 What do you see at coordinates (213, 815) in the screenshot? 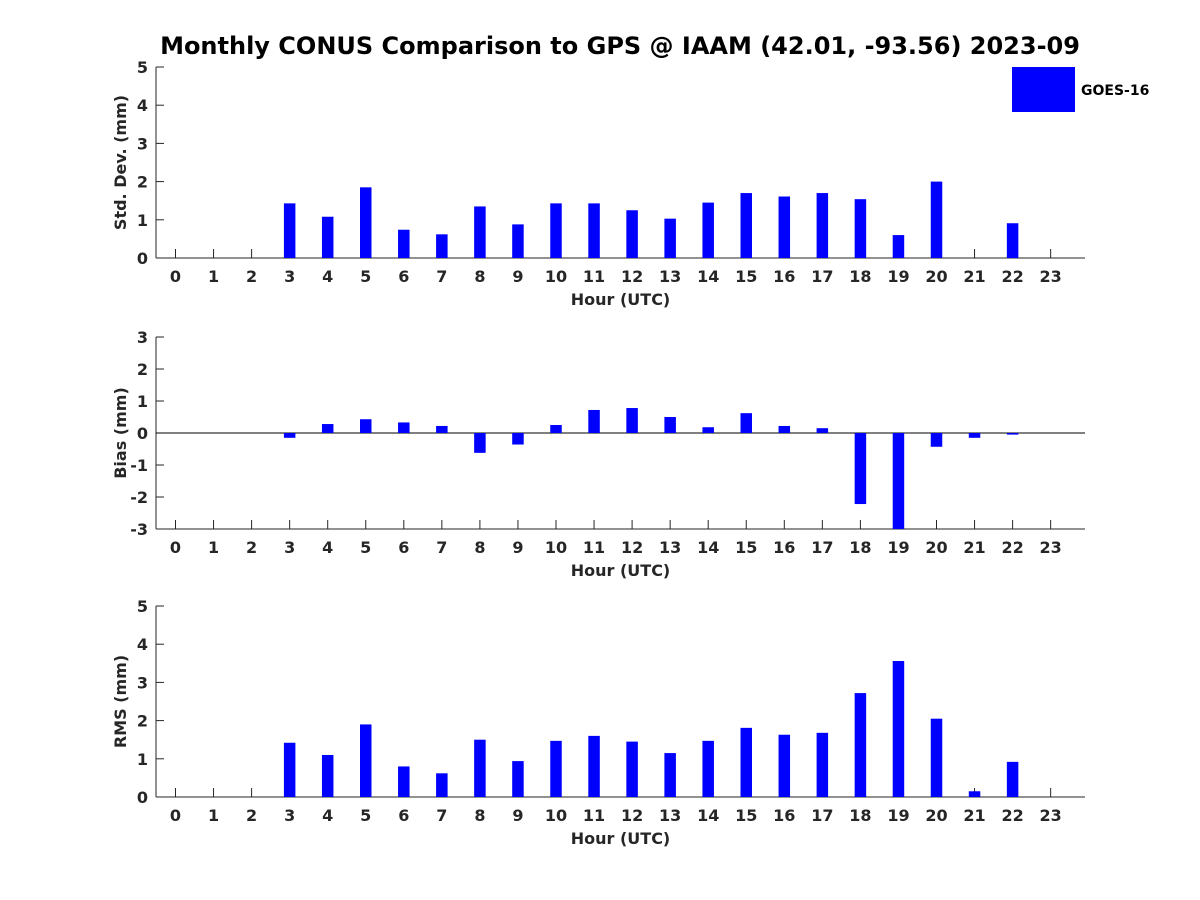
I see `x-tick-label: 1` at bounding box center [213, 815].